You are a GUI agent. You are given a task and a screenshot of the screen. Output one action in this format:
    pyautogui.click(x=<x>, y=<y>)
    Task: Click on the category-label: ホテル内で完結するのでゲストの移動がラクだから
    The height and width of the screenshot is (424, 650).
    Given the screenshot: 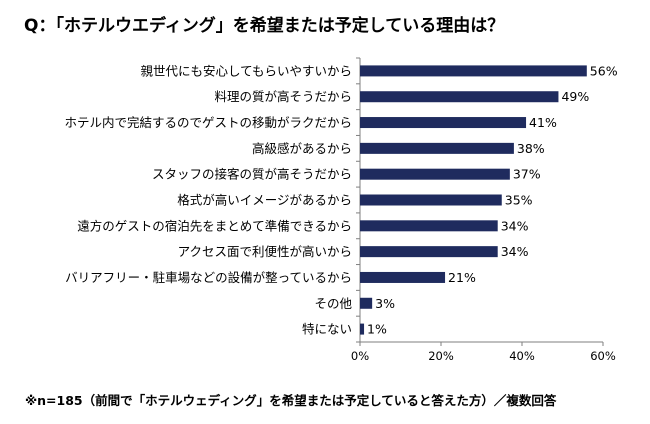 What is the action you would take?
    pyautogui.click(x=208, y=122)
    